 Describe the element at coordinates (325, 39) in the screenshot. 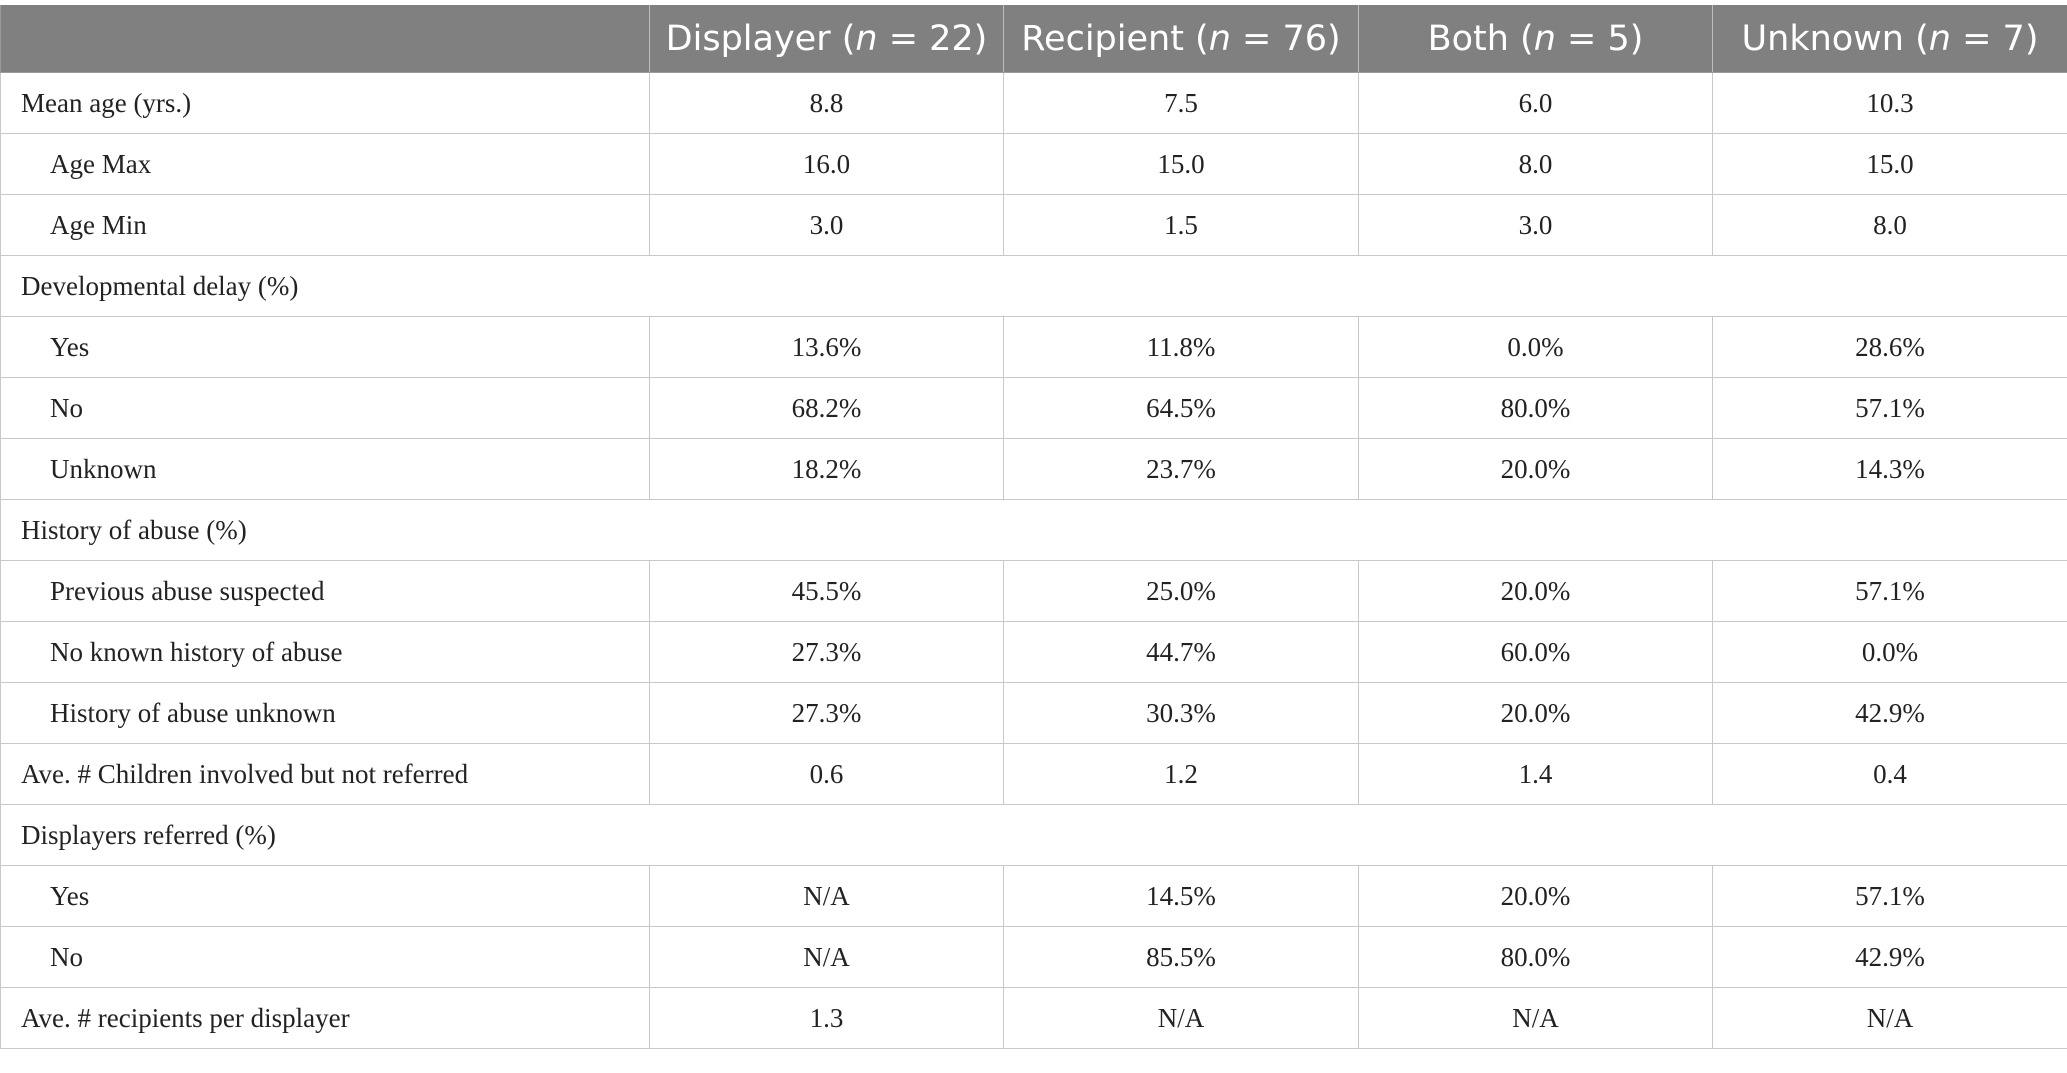

I see `header-cell-label` at that location.